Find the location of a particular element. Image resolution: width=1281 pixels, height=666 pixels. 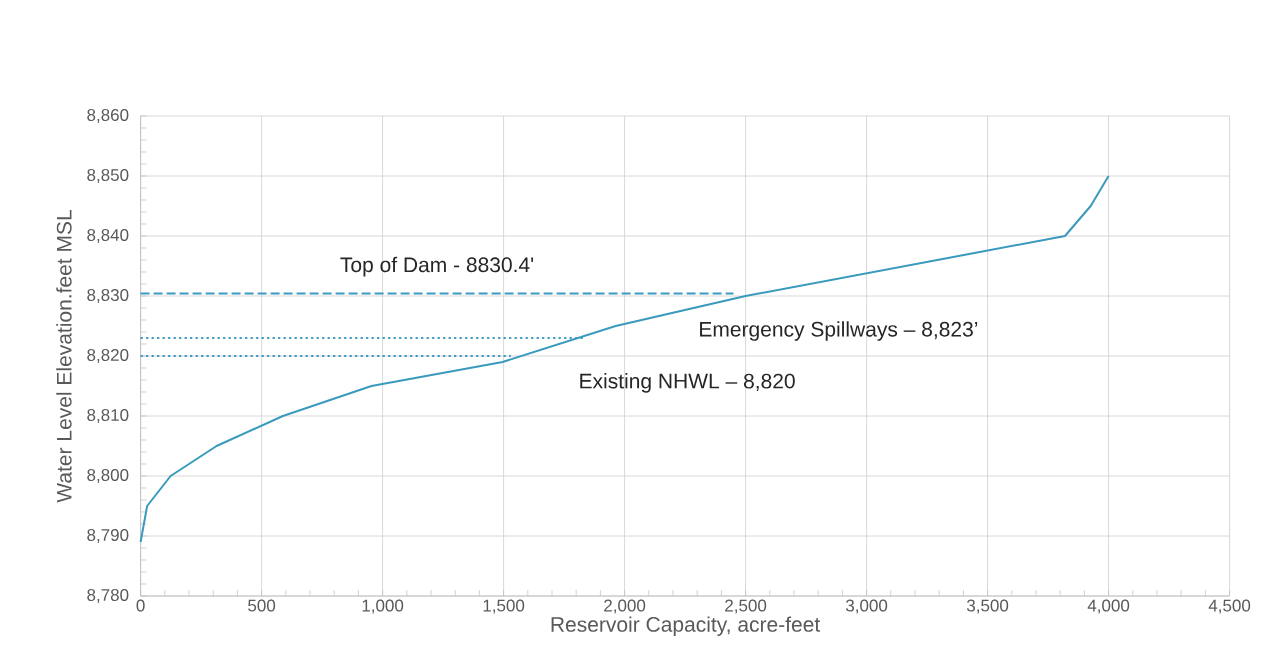

y-tick-label: 8,820 is located at coordinates (108, 356).